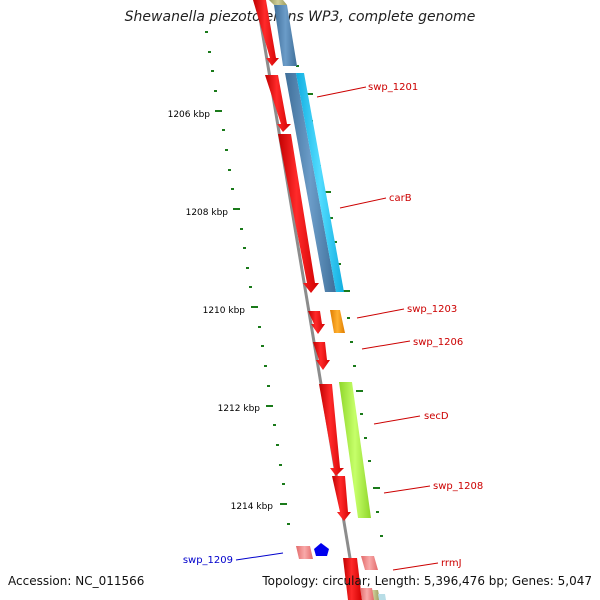 The image size is (600, 600). Describe the element at coordinates (266, 33) in the screenshot. I see `cds-arrow-top` at that location.